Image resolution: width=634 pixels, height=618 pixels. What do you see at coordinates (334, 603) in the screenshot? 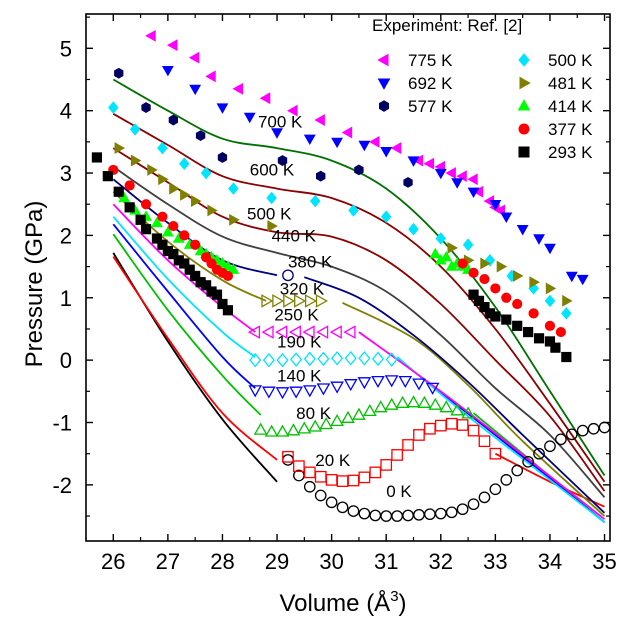
I see `x-axis-label-main: Volume (Å` at bounding box center [334, 603].